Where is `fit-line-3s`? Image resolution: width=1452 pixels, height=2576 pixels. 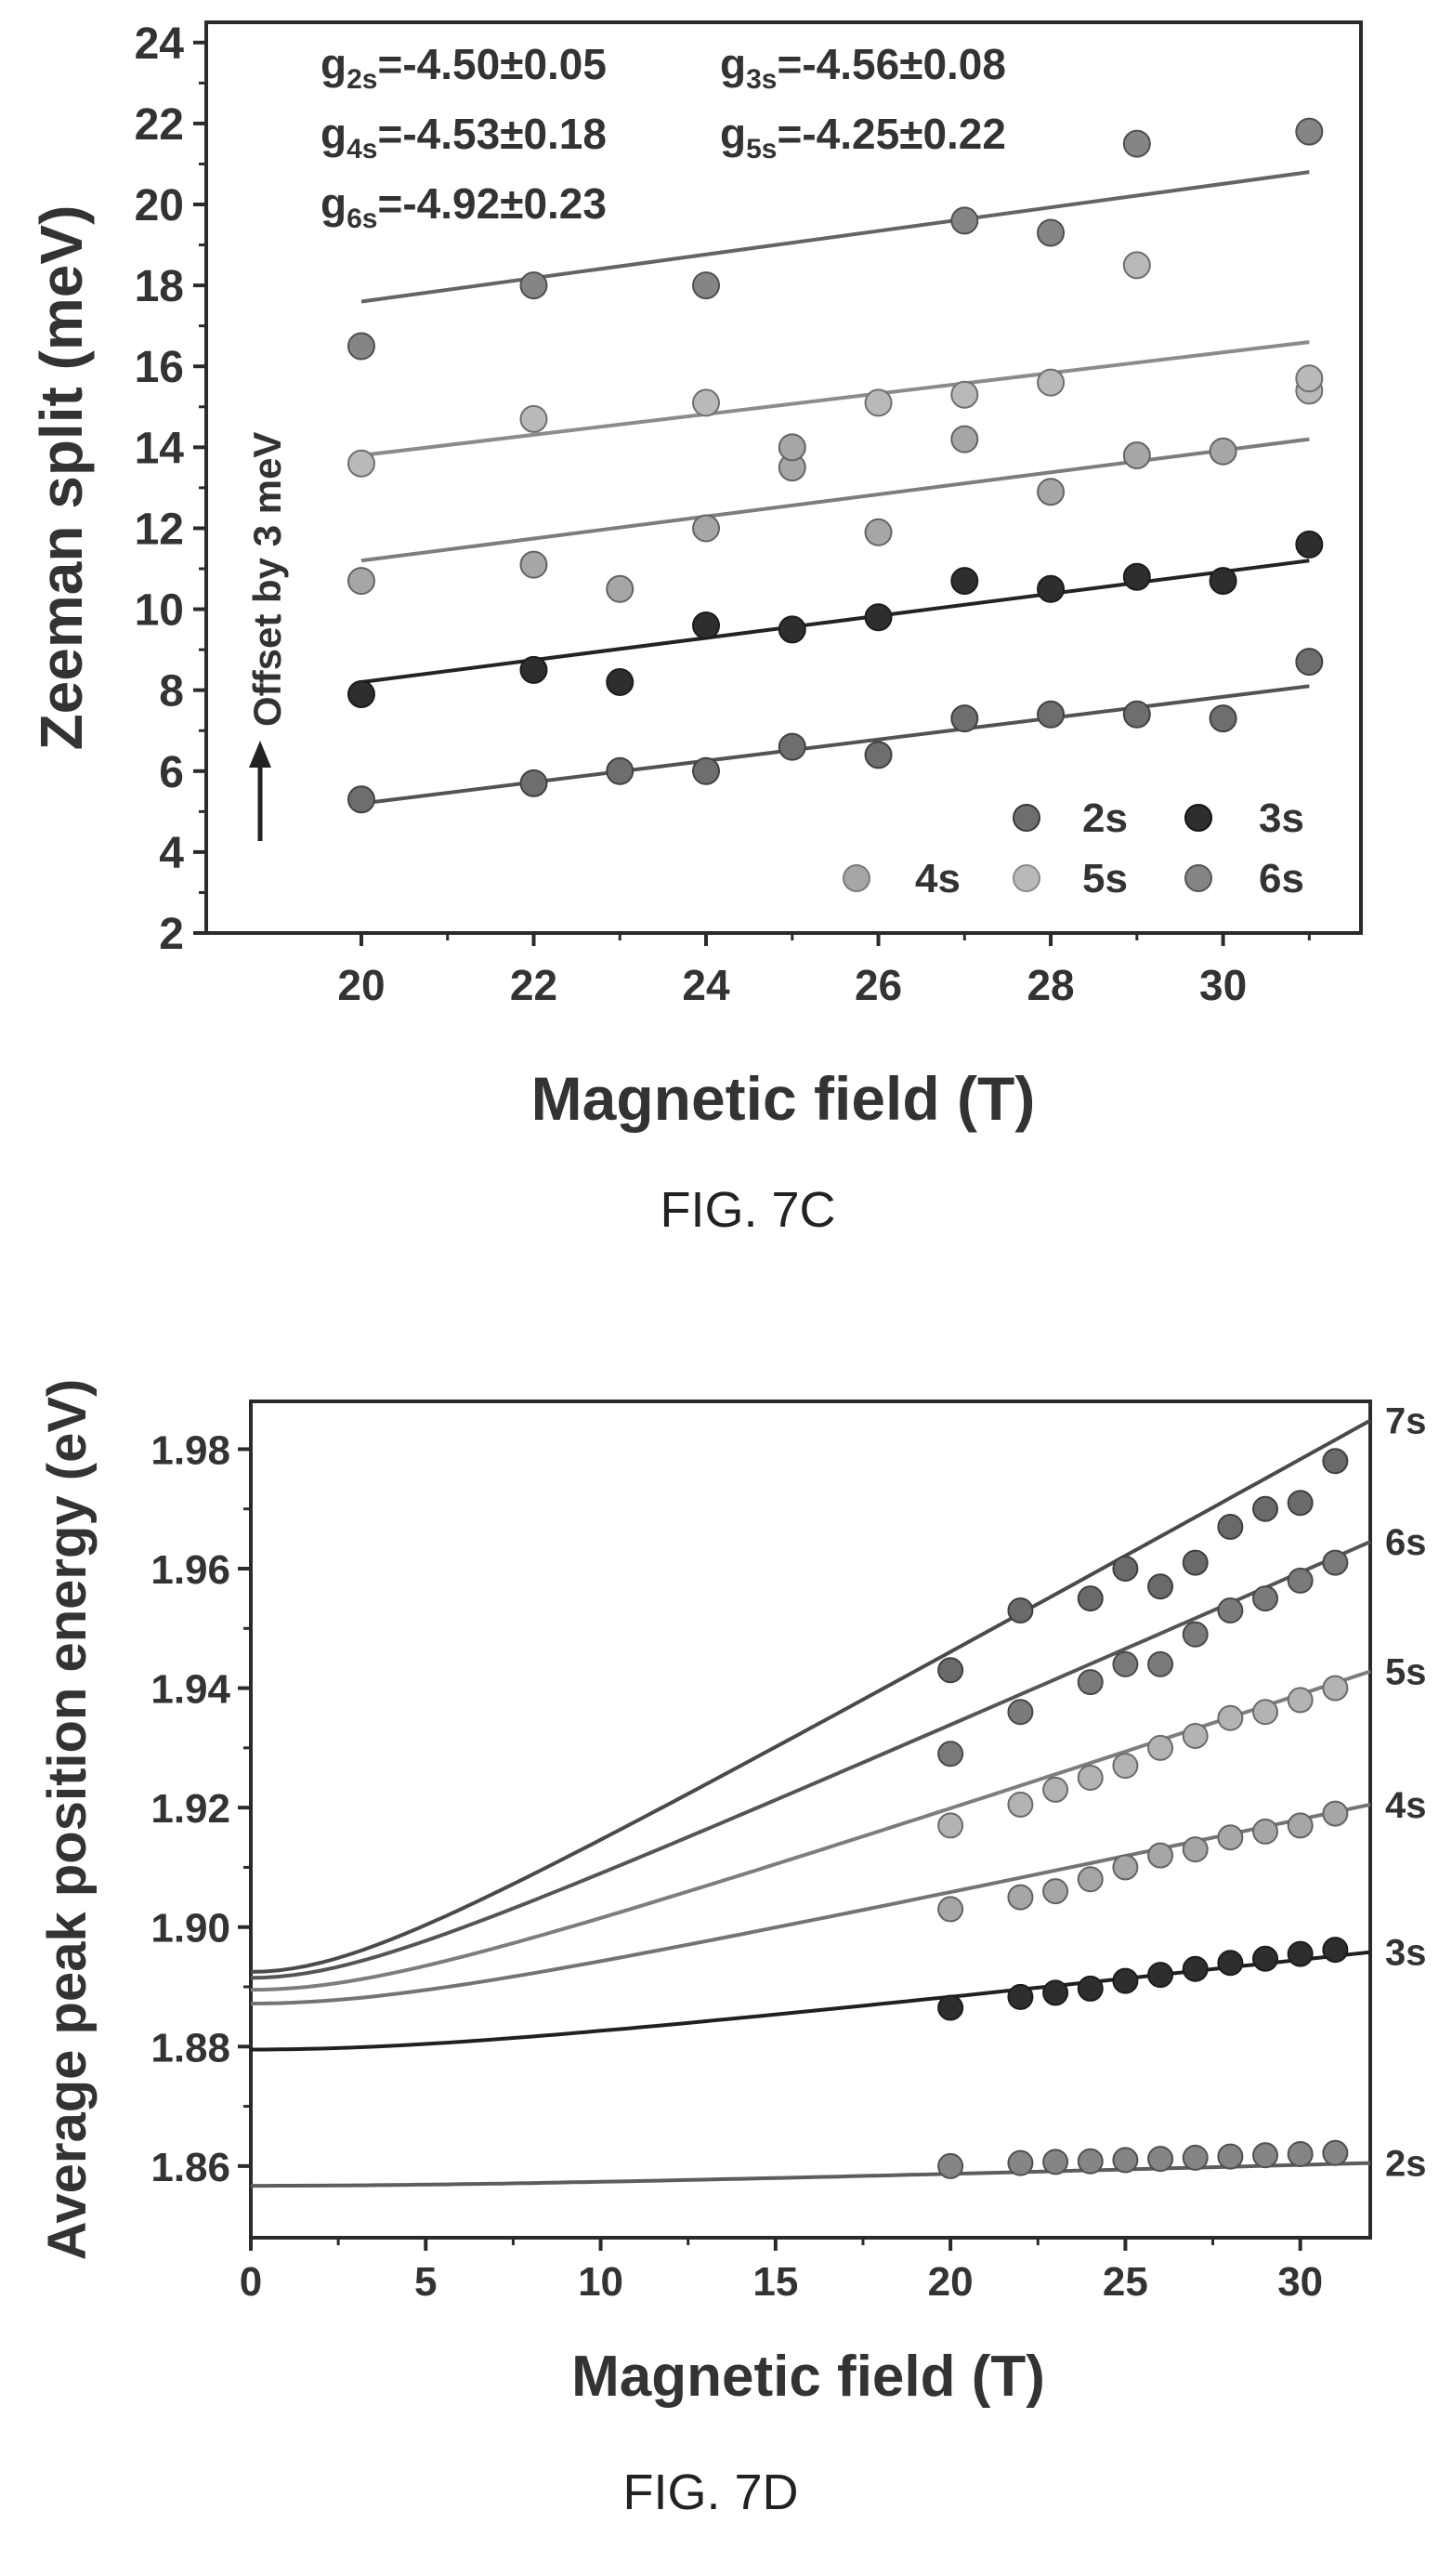
fit-line-3s is located at coordinates (835, 621).